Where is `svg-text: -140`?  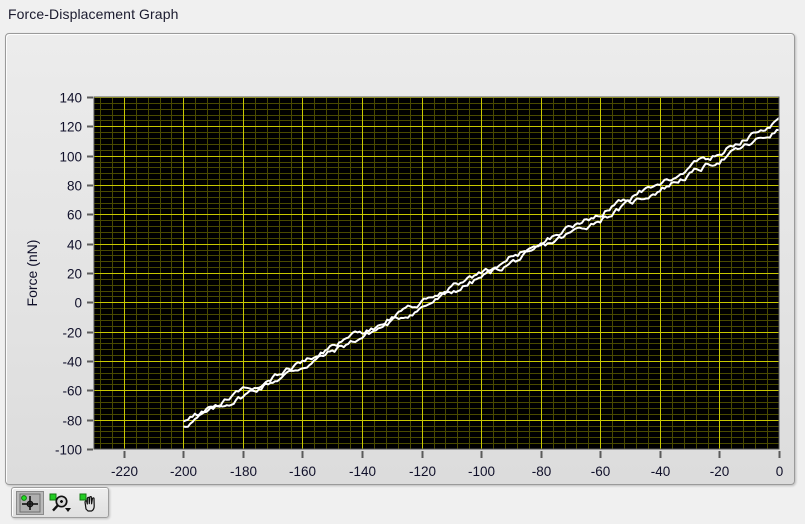 svg-text: -140 is located at coordinates (362, 471).